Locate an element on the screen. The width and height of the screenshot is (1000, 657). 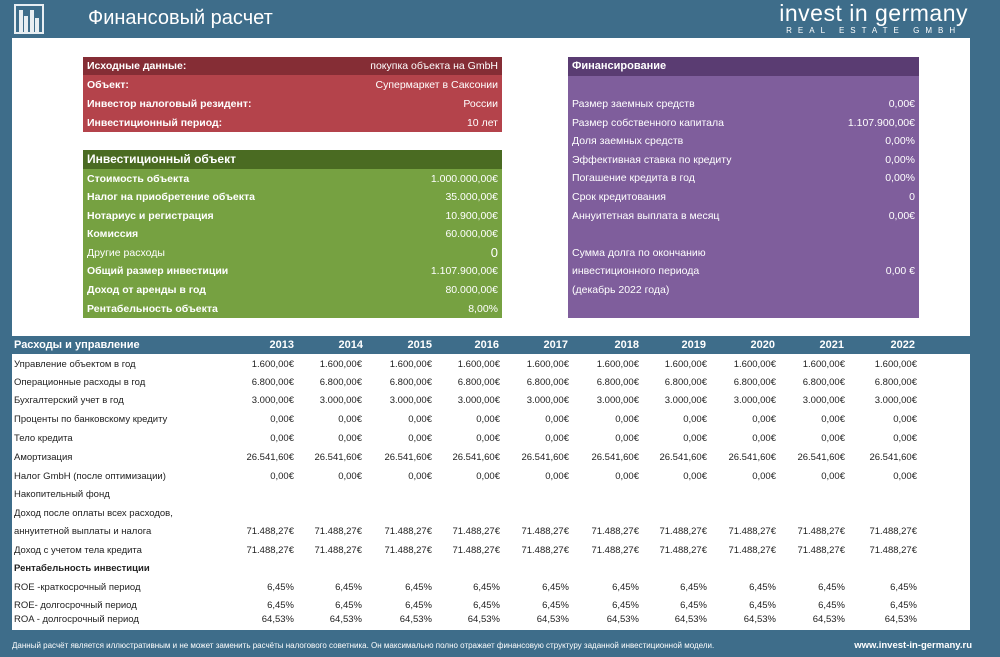
investment-label: Налог на приобретение объекта is located at coordinates (171, 197).